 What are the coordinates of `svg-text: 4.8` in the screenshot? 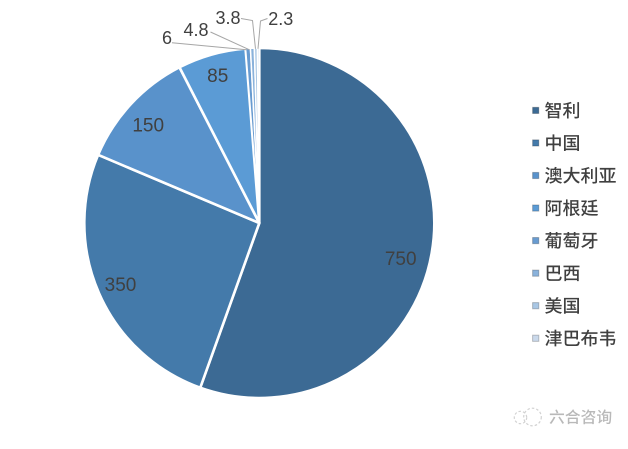 It's located at (195, 30).